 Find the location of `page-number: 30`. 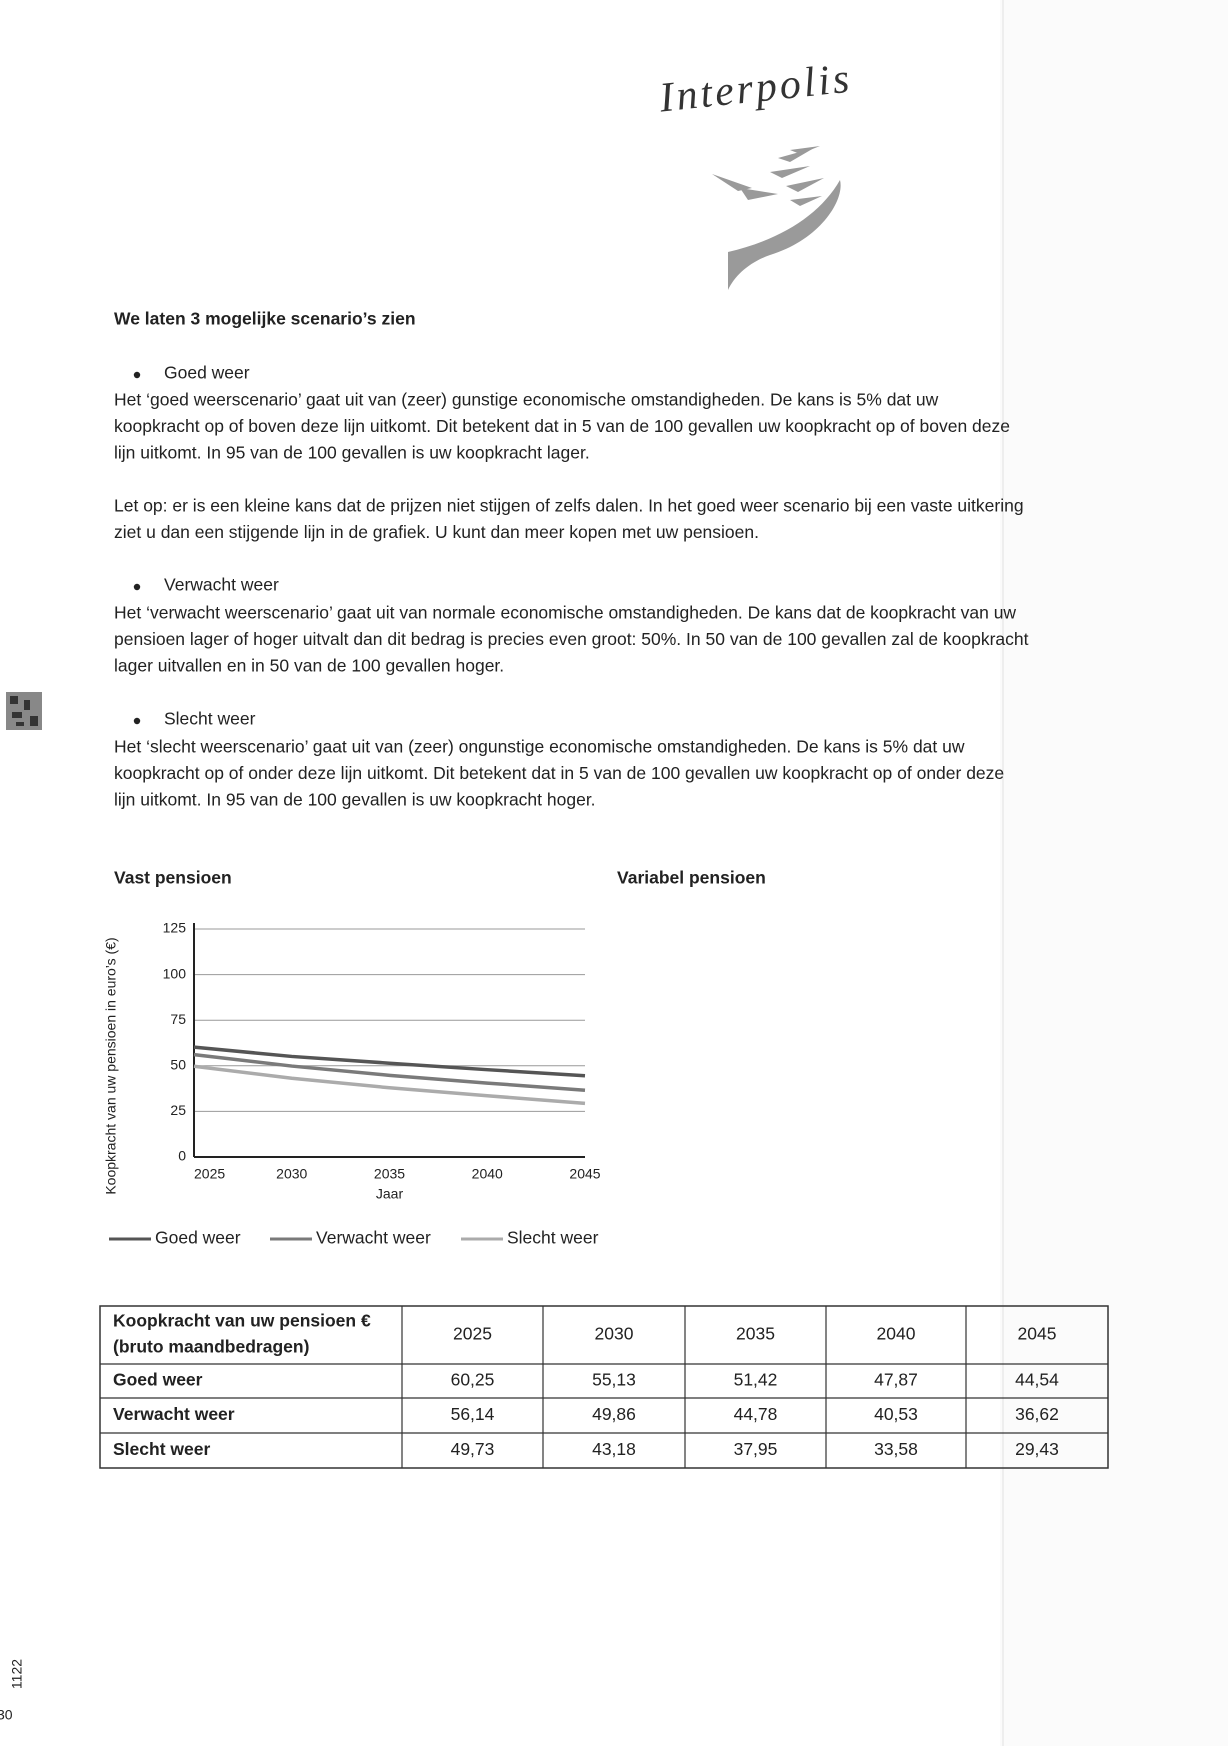

page-number: 30 is located at coordinates (6, 1715).